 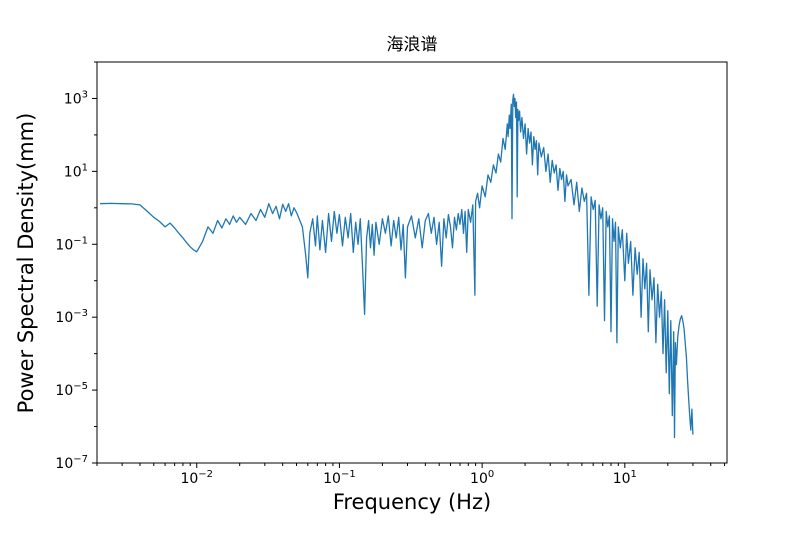 I want to click on x-axis-label: Frequency (Hz), so click(x=412, y=502).